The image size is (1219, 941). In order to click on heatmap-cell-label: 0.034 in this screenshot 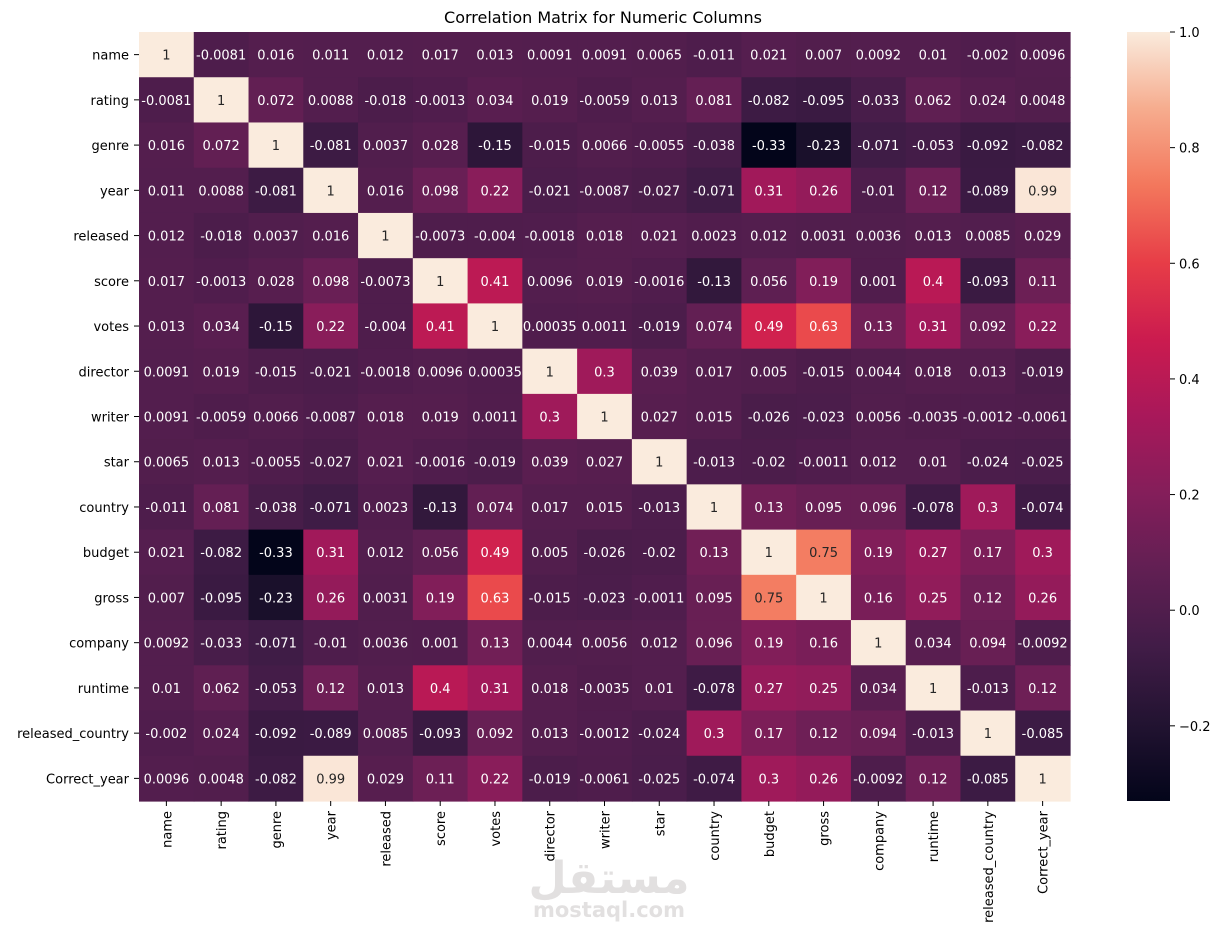, I will do `click(932, 644)`.